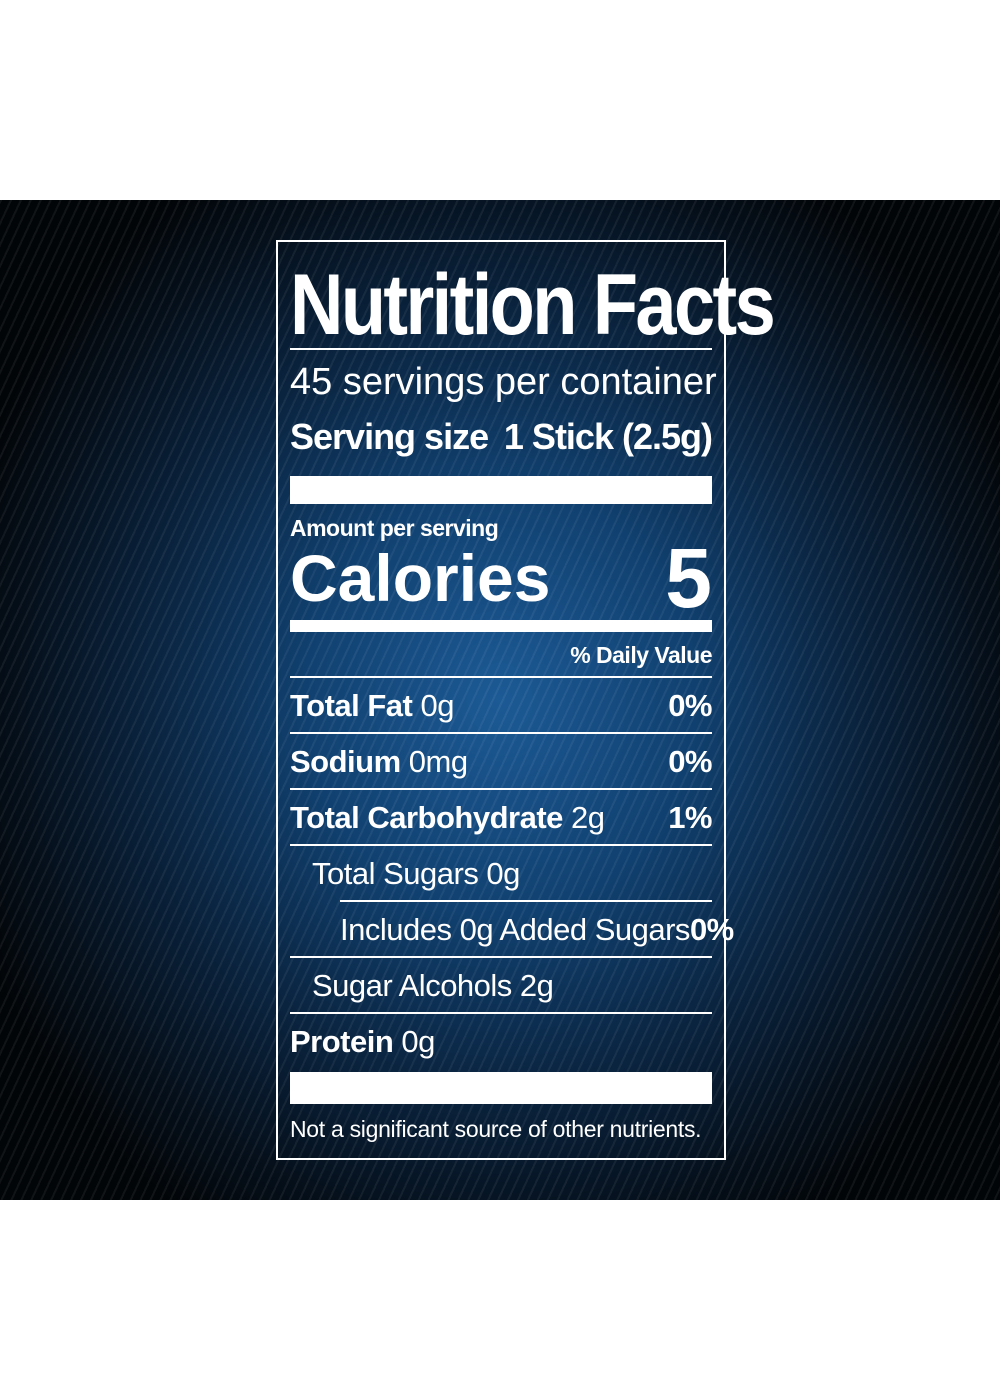 This screenshot has height=1400, width=1000. What do you see at coordinates (501, 762) in the screenshot?
I see `nutrient-row-sodium: Sodium 0mg 0%` at bounding box center [501, 762].